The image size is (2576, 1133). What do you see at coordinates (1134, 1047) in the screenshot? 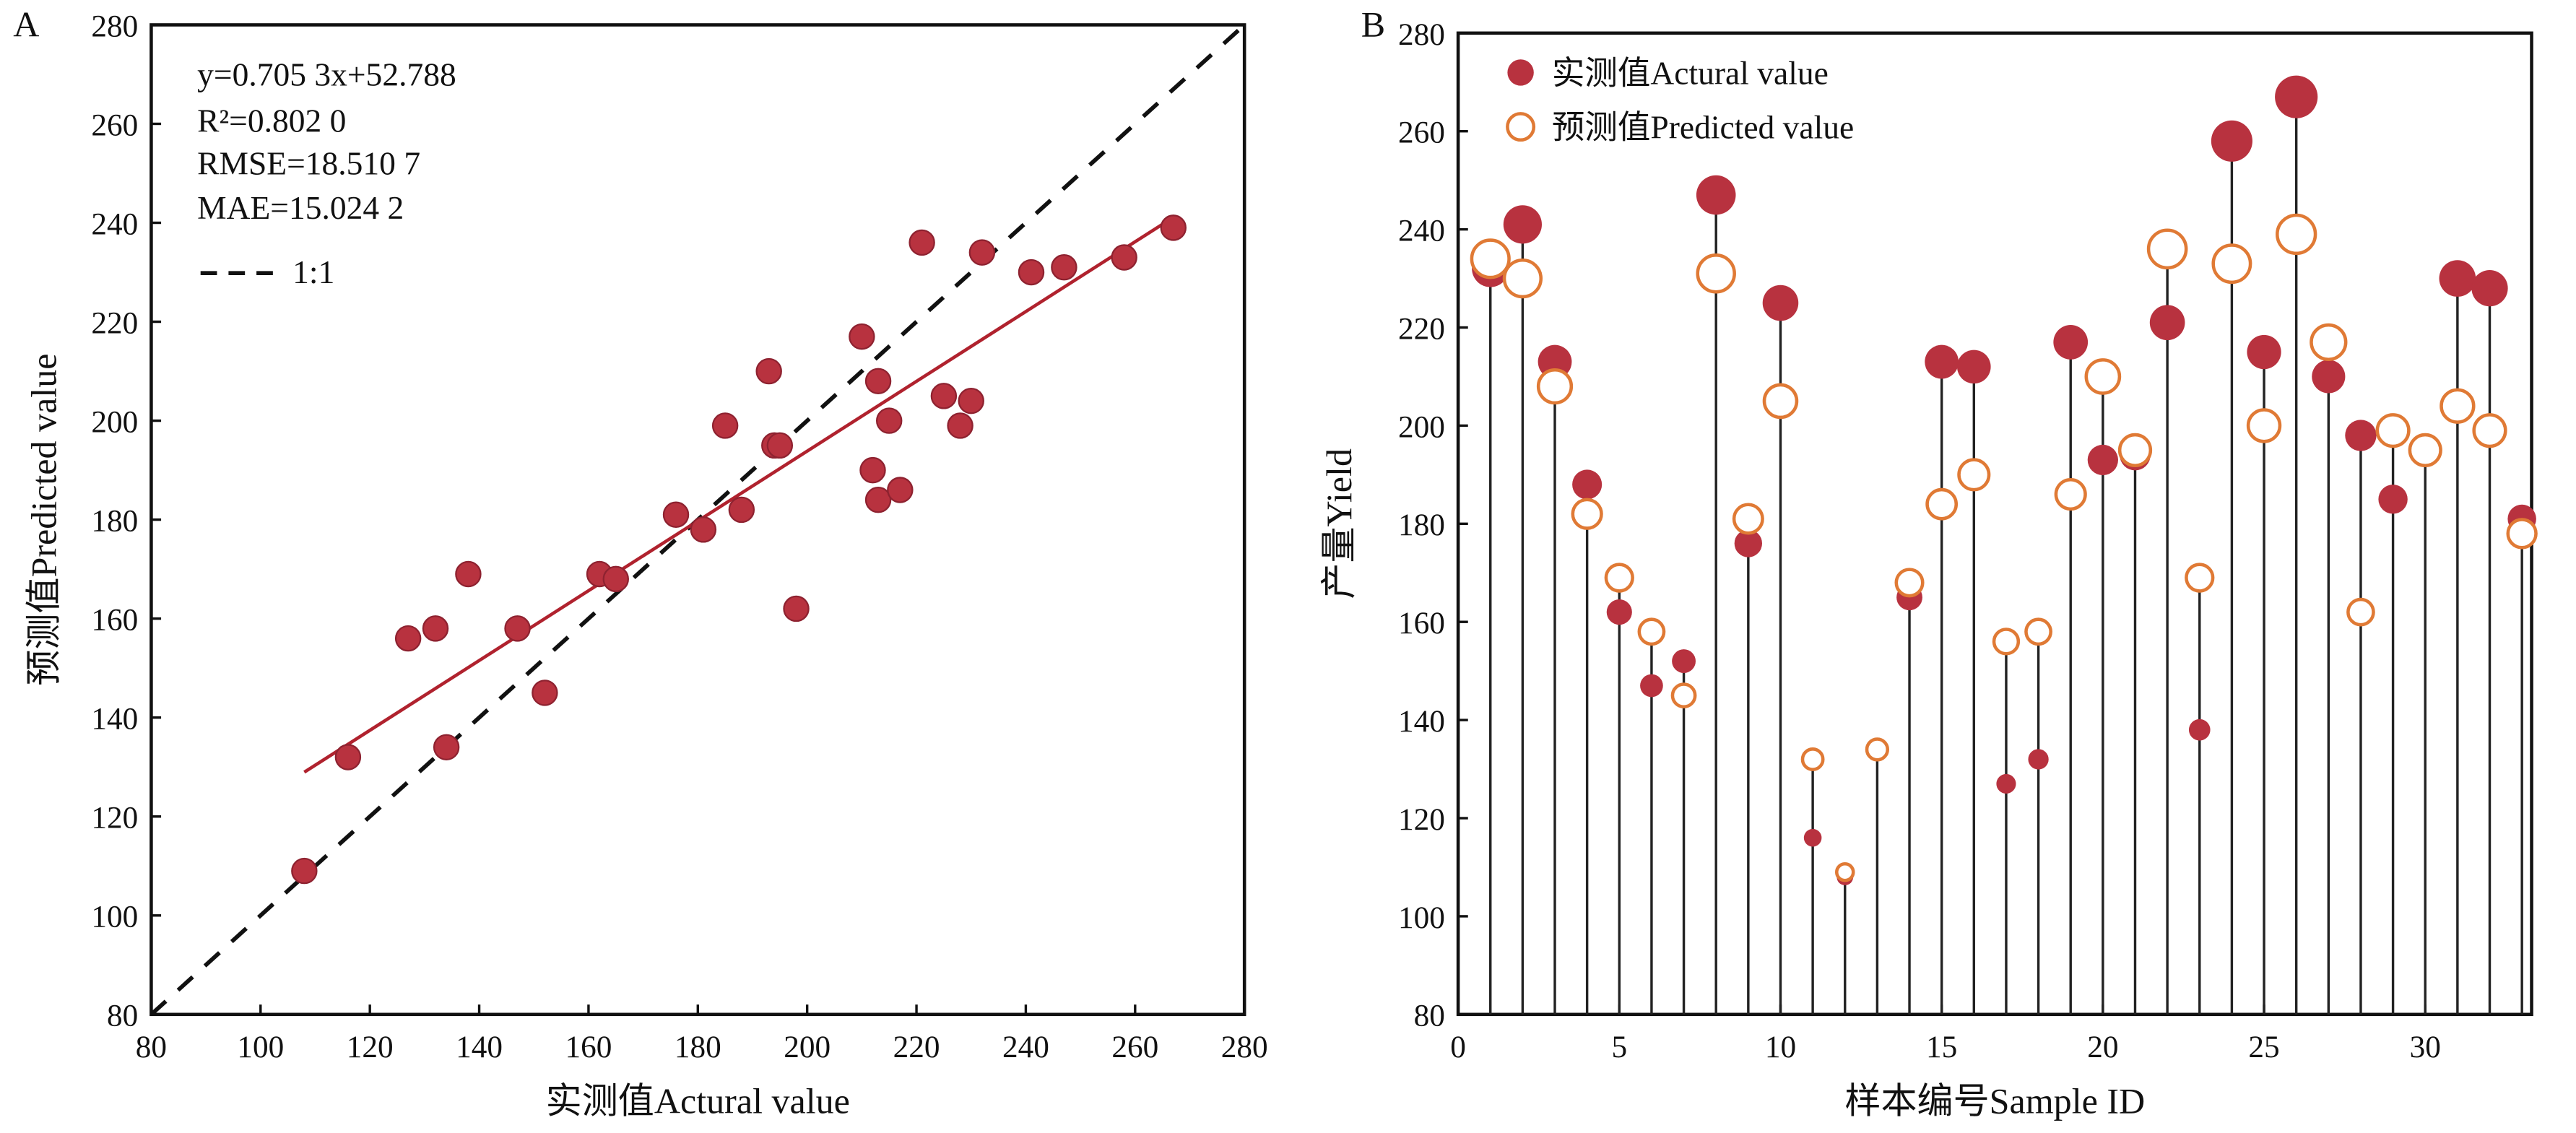
I see `x-tick-label: 260` at bounding box center [1134, 1047].